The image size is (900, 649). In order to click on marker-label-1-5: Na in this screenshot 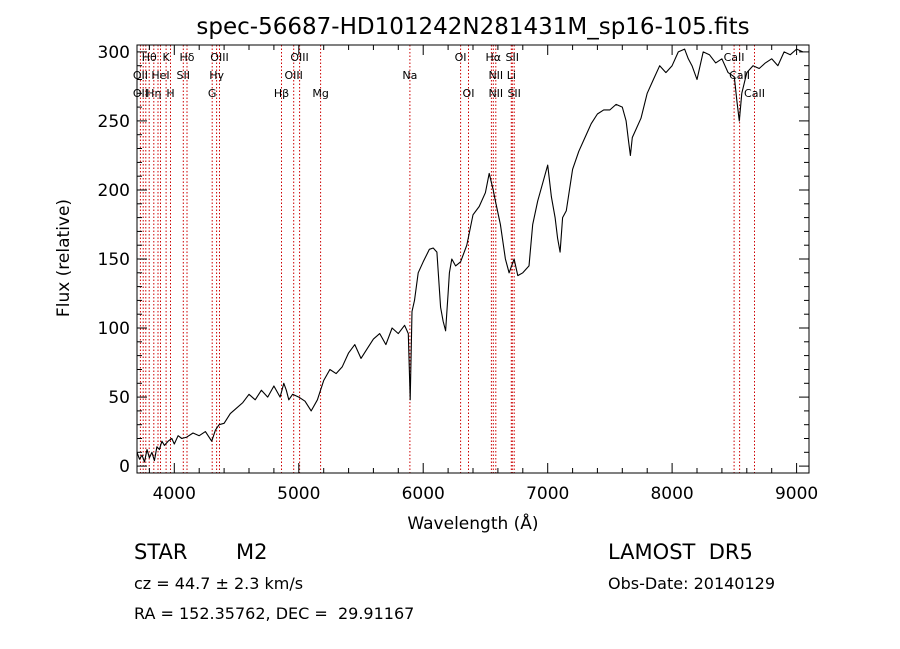, I will do `click(409, 75)`.